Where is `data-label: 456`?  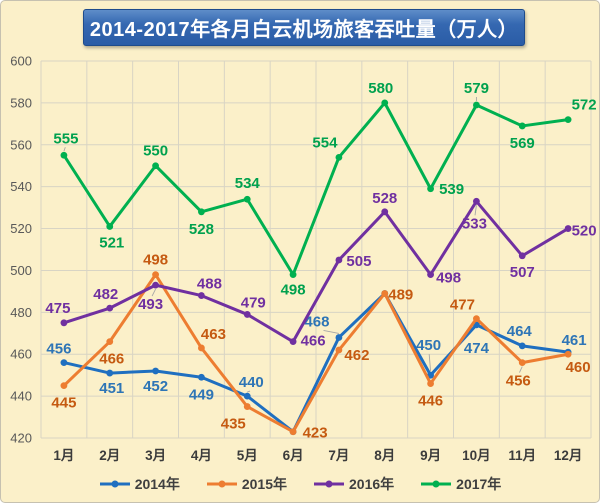 data-label: 456 is located at coordinates (58, 349).